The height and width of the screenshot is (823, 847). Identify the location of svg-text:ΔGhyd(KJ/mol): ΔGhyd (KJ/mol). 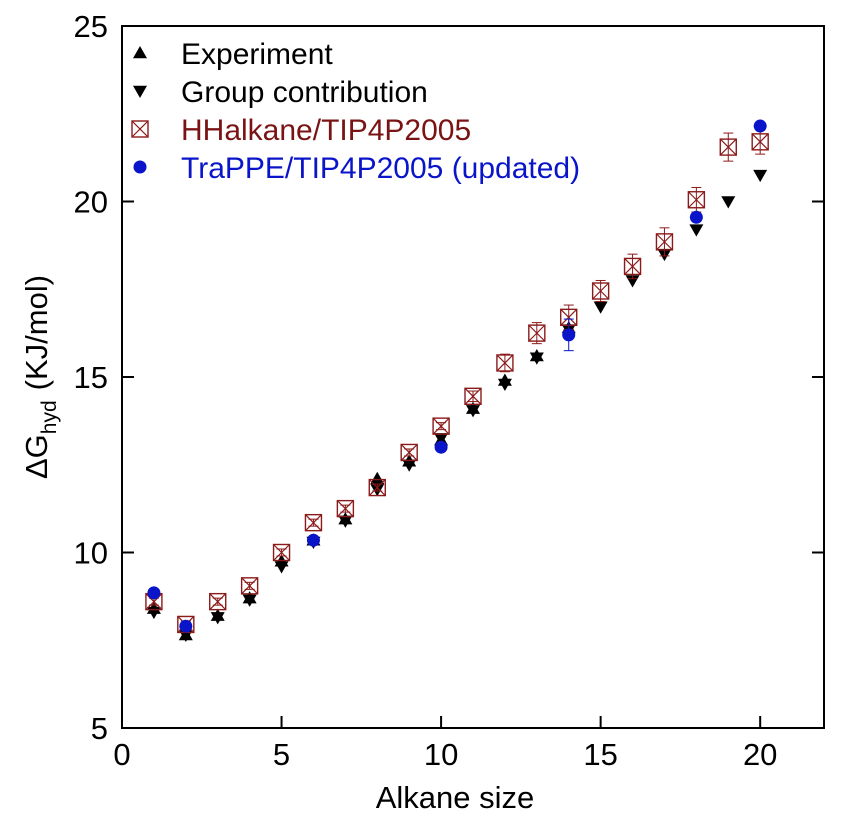
(40, 377).